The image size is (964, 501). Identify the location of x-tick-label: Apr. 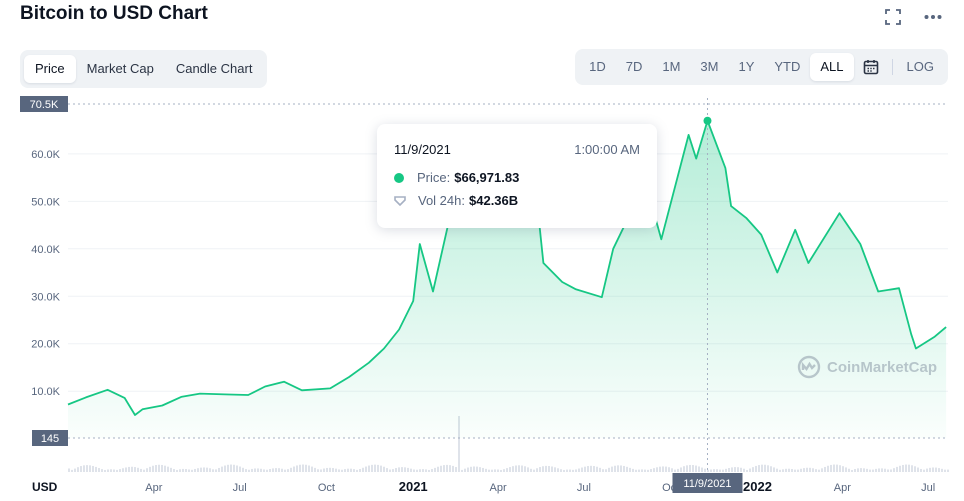
(153, 488).